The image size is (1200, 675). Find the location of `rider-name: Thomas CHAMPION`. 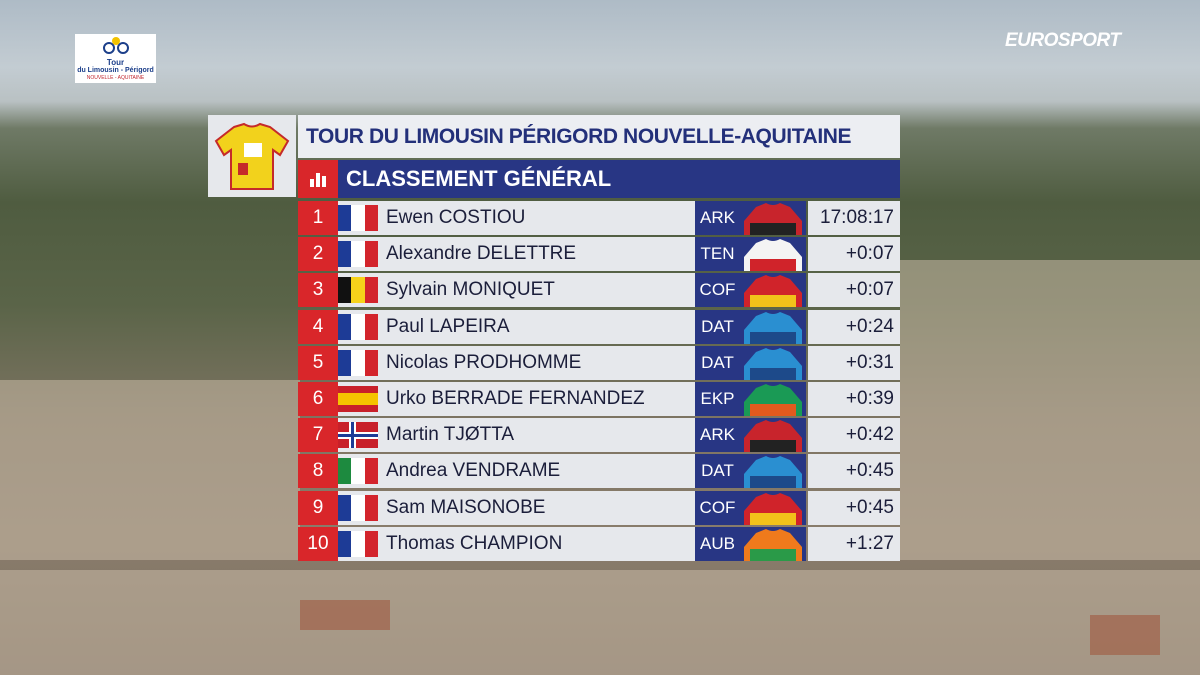

rider-name: Thomas CHAMPION is located at coordinates (474, 543).